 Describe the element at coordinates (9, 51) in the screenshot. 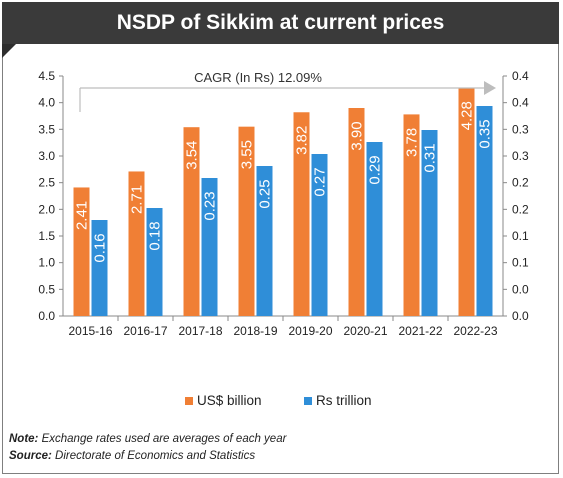

I see `title-corner-decoration` at that location.